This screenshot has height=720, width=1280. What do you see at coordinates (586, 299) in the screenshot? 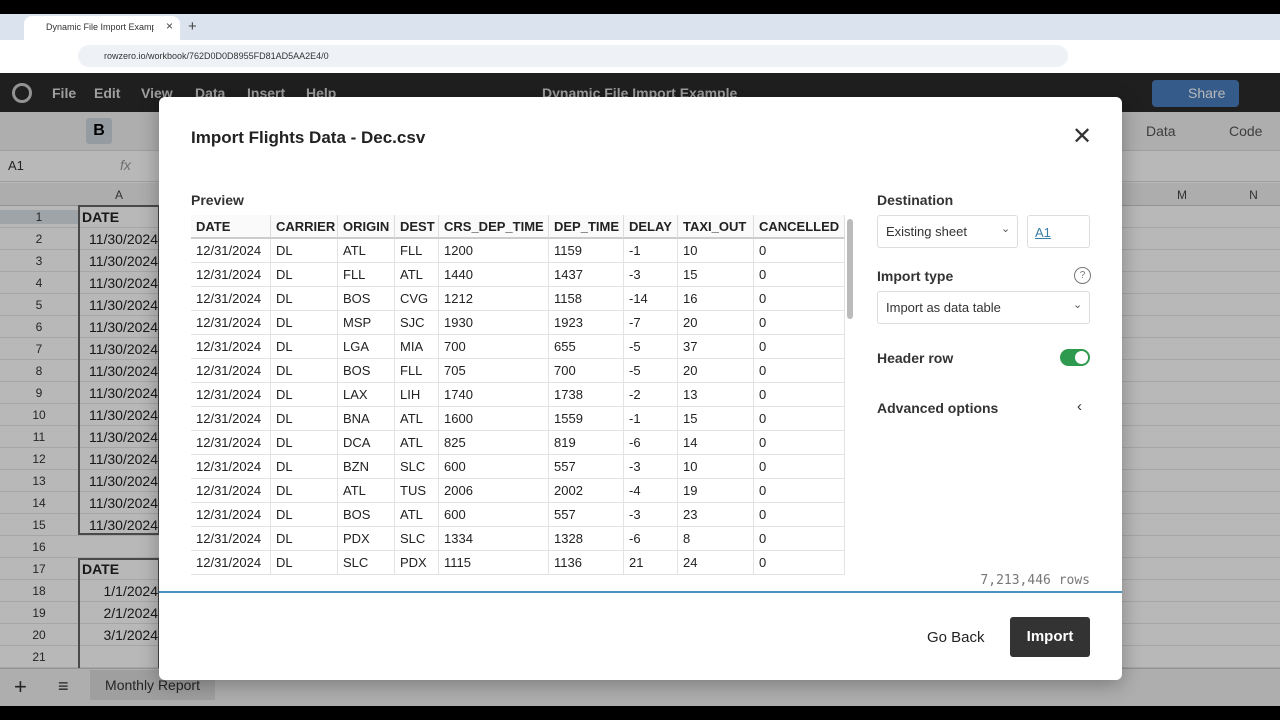
I see `table-cell: 1158` at bounding box center [586, 299].